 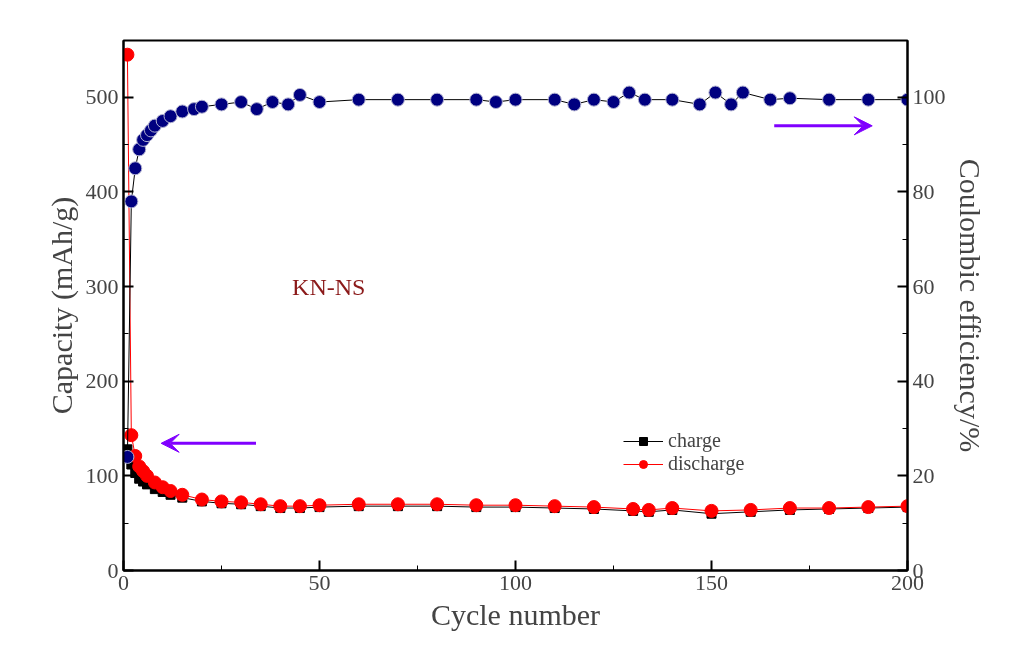 I want to click on y2-tick-label: 20, so click(x=923, y=475).